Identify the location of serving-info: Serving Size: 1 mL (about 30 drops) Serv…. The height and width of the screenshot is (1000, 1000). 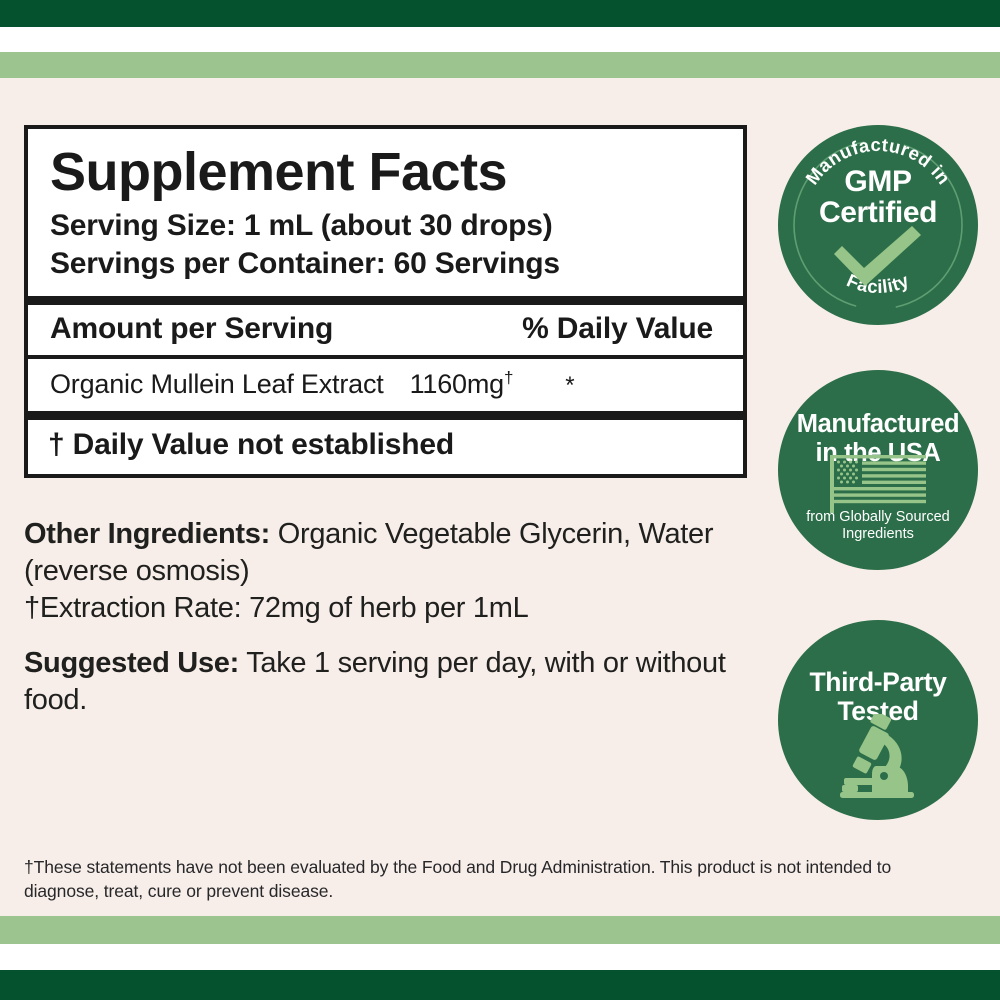
(385, 249).